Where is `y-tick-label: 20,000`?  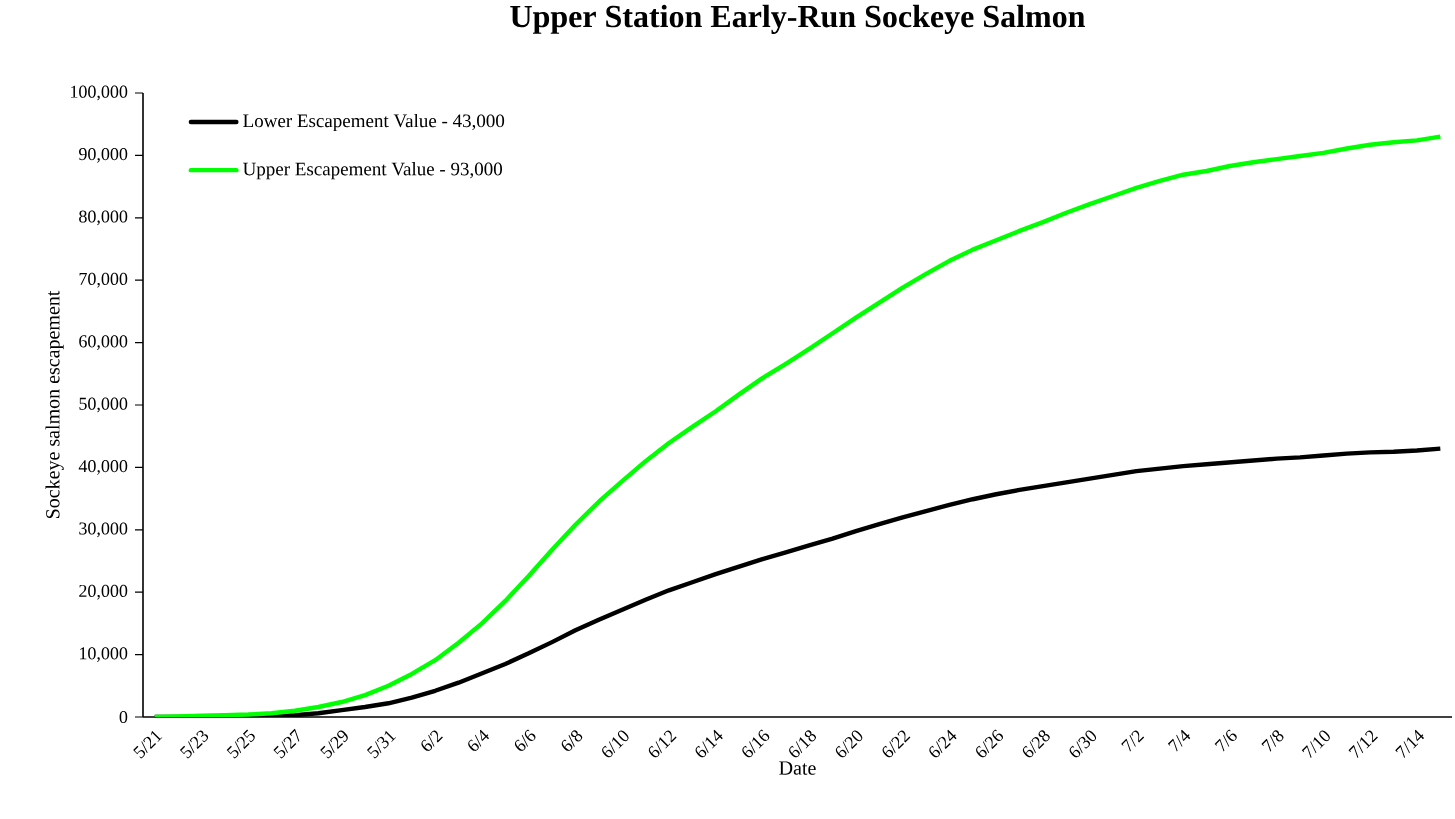 y-tick-label: 20,000 is located at coordinates (103, 592).